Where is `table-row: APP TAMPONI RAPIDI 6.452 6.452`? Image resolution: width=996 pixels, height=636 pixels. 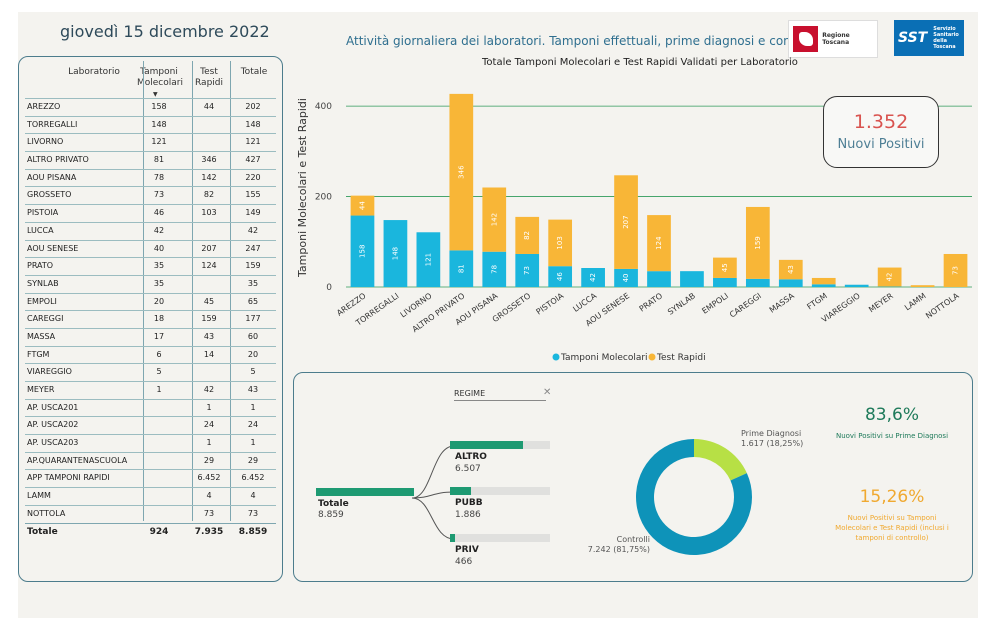
table-row: APP TAMPONI RAPIDI 6.452 6.452 is located at coordinates (150, 478).